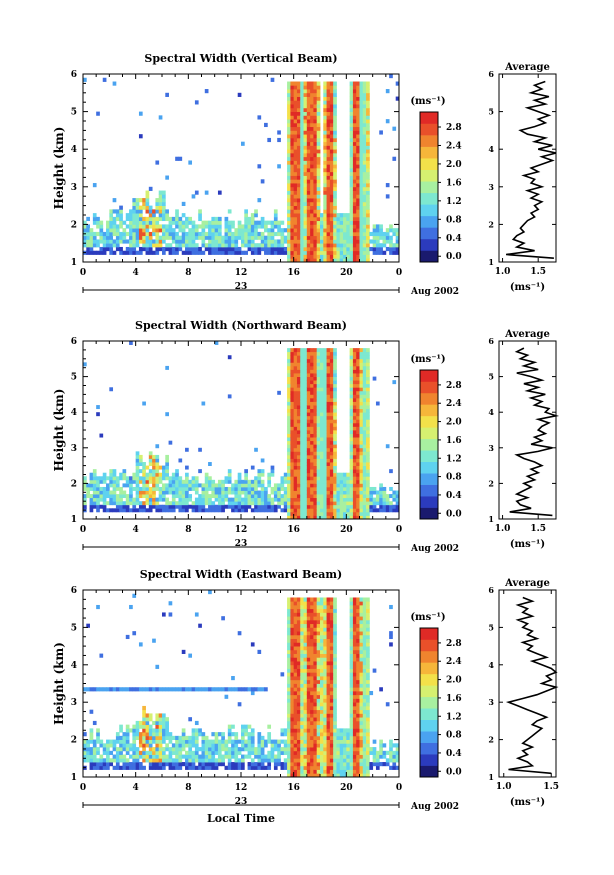 Image resolution: width=614 pixels, height=875 pixels. I want to click on colorbar-tick-label: 2.8, so click(454, 386).